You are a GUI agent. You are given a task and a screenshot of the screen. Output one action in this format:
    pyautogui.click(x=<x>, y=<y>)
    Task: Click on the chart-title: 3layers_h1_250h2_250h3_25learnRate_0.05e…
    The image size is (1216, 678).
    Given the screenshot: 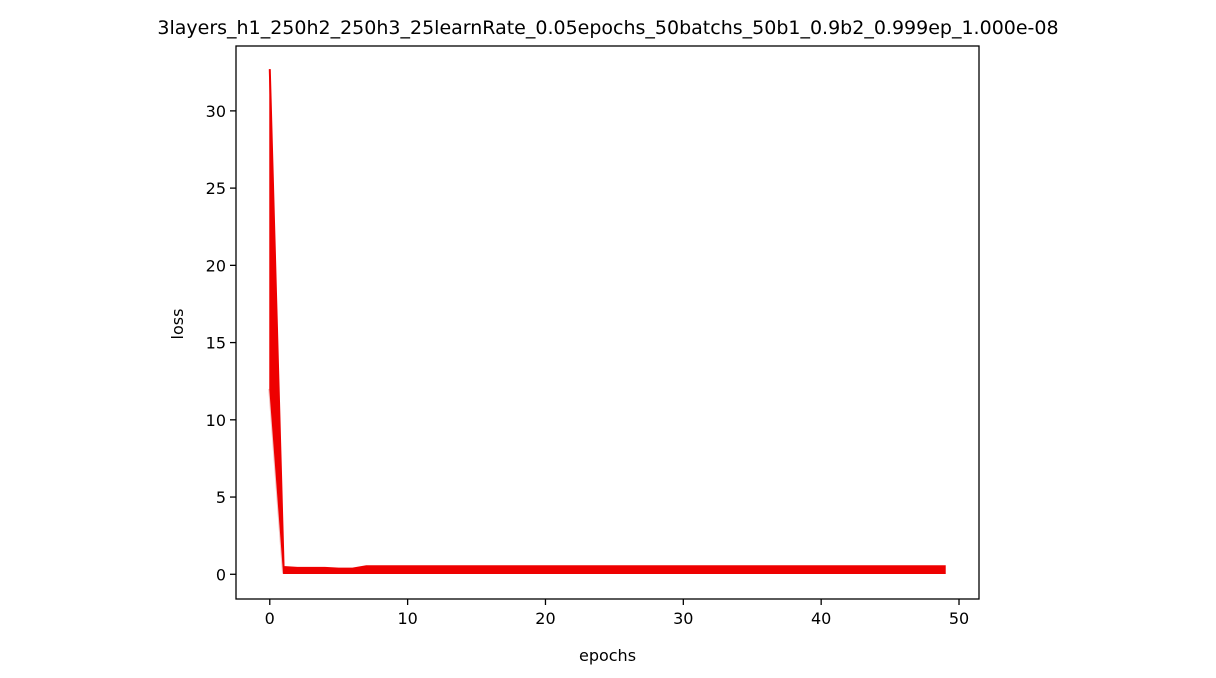 What is the action you would take?
    pyautogui.click(x=607, y=28)
    